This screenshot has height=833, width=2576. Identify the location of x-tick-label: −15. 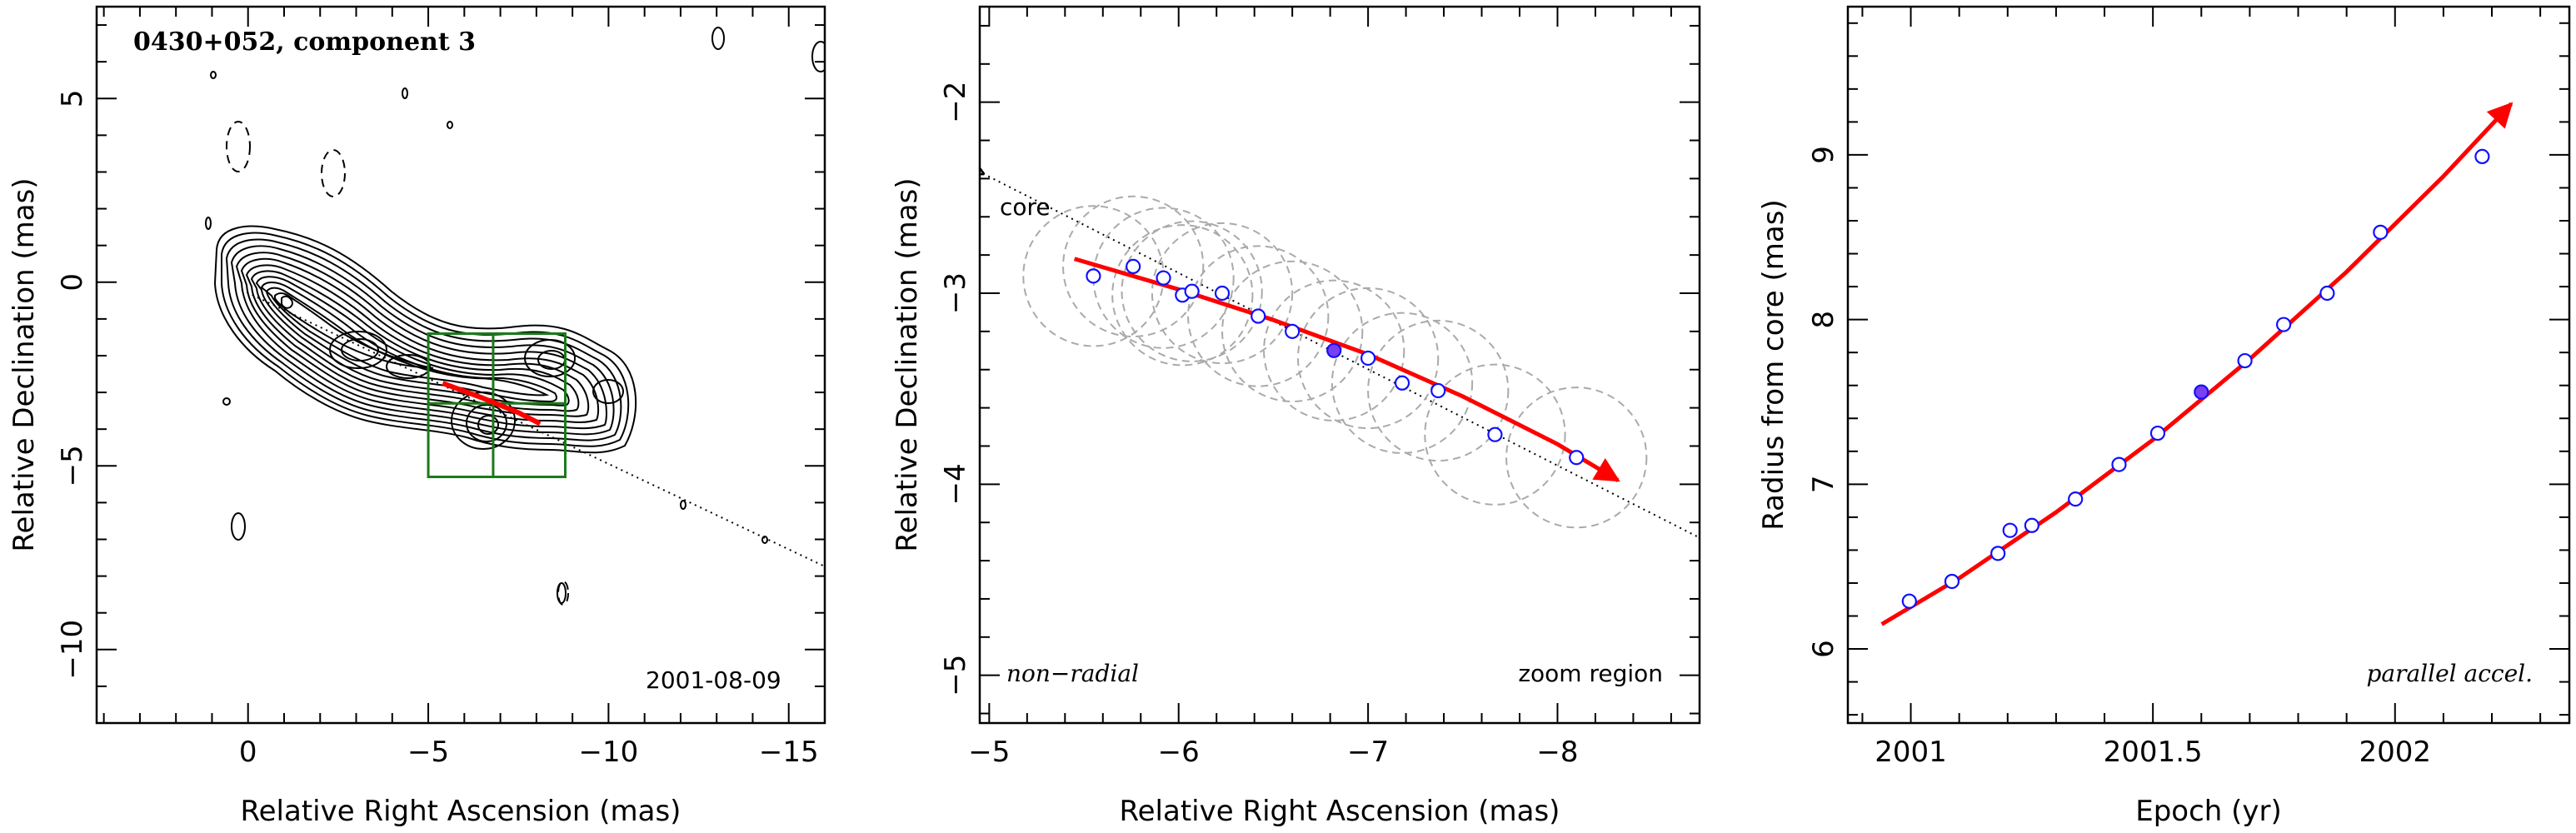
(789, 752).